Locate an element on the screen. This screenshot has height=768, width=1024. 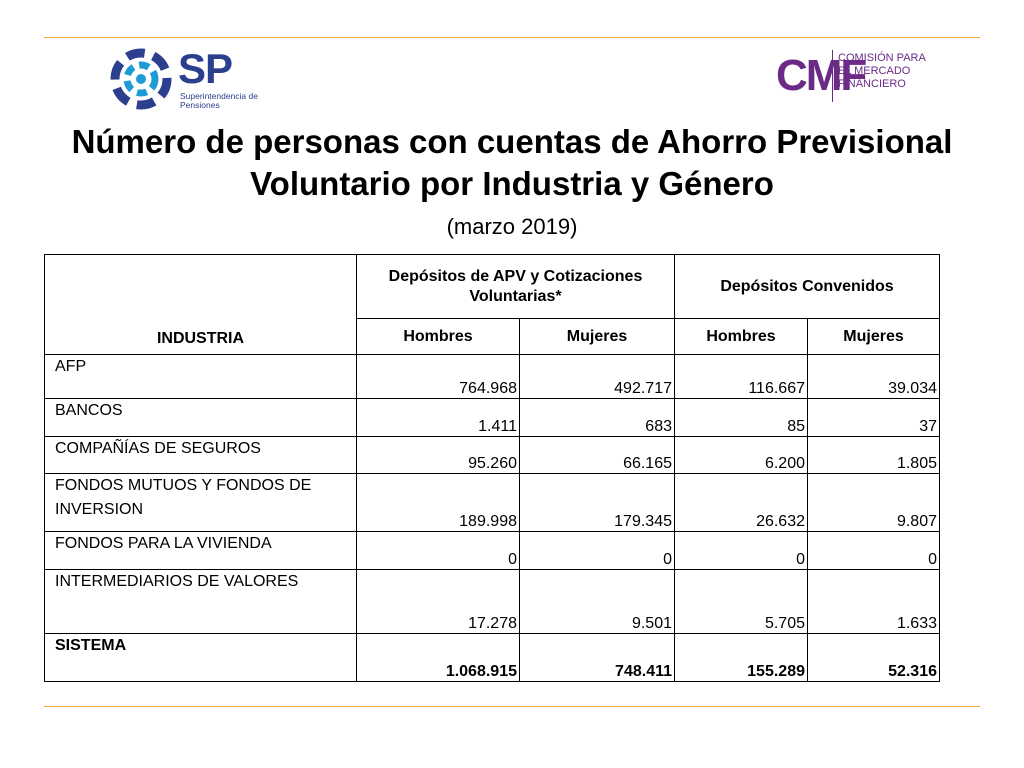
row-label: FONDOS MUTUOS Y FONDOS DE INVERSION is located at coordinates (200, 502).